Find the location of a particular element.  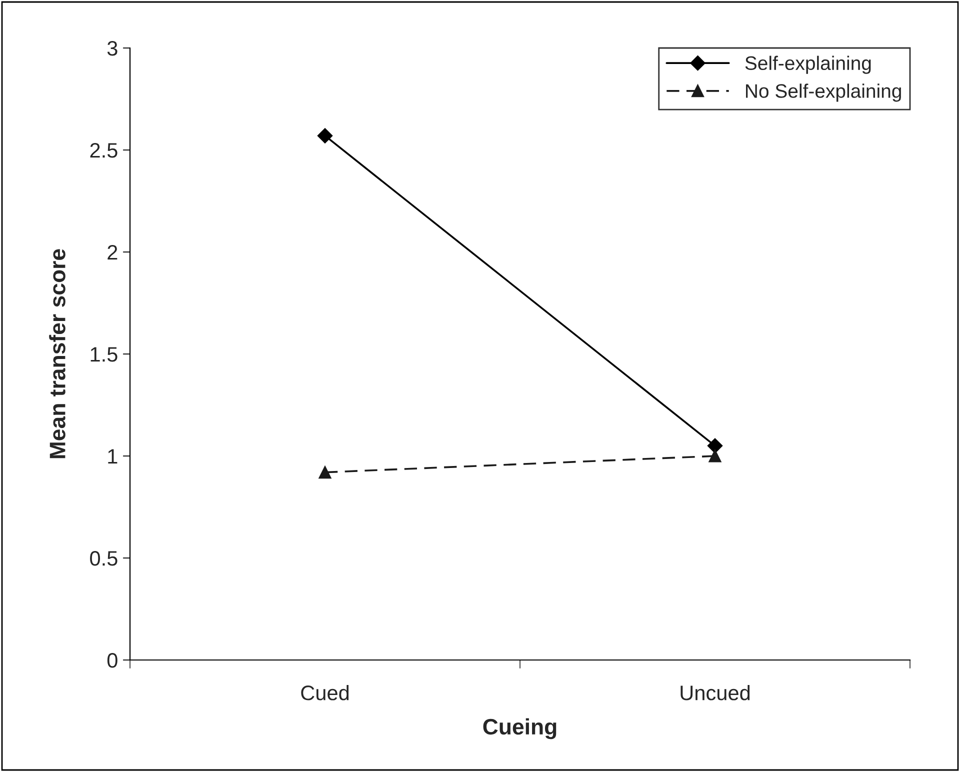

y-tick-label: 1.5 is located at coordinates (104, 354).